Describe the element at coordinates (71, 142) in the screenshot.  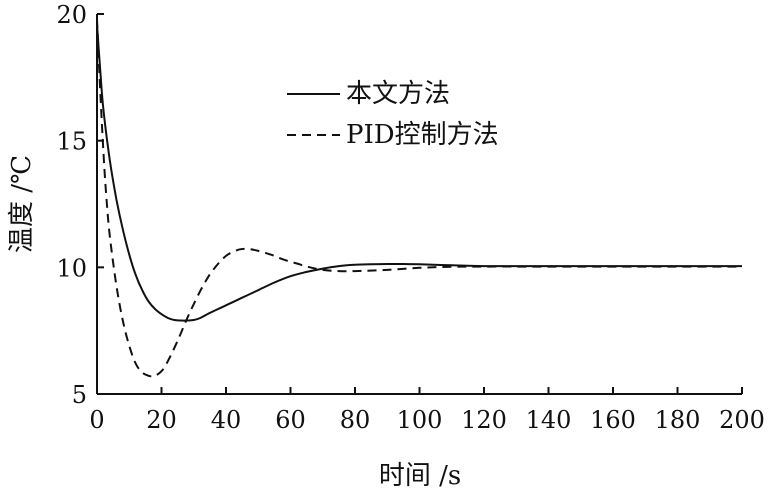
I see `y-tick-label: 15` at that location.